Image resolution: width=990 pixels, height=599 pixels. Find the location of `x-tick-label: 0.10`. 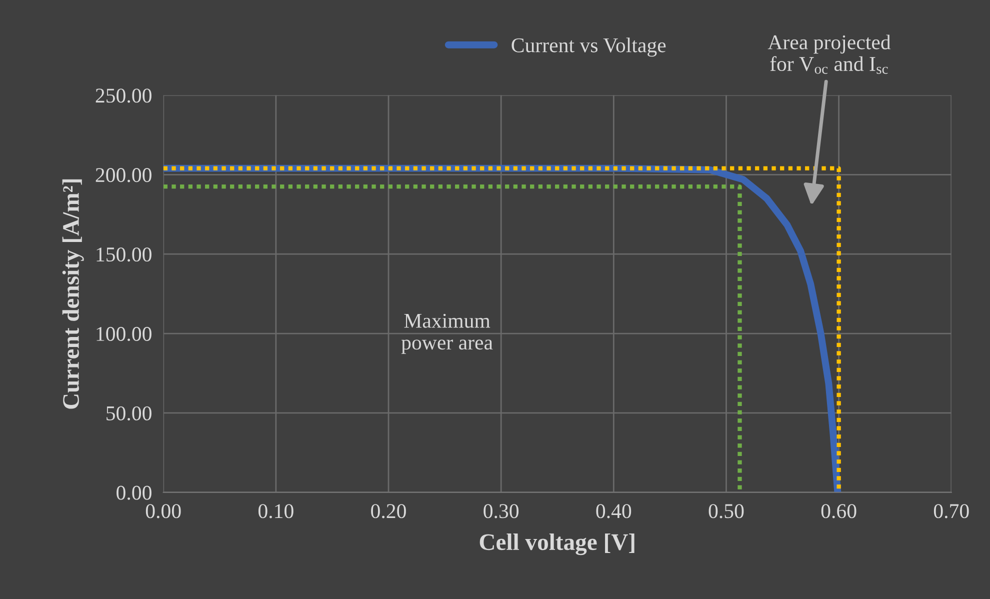

x-tick-label: 0.10 is located at coordinates (276, 511).